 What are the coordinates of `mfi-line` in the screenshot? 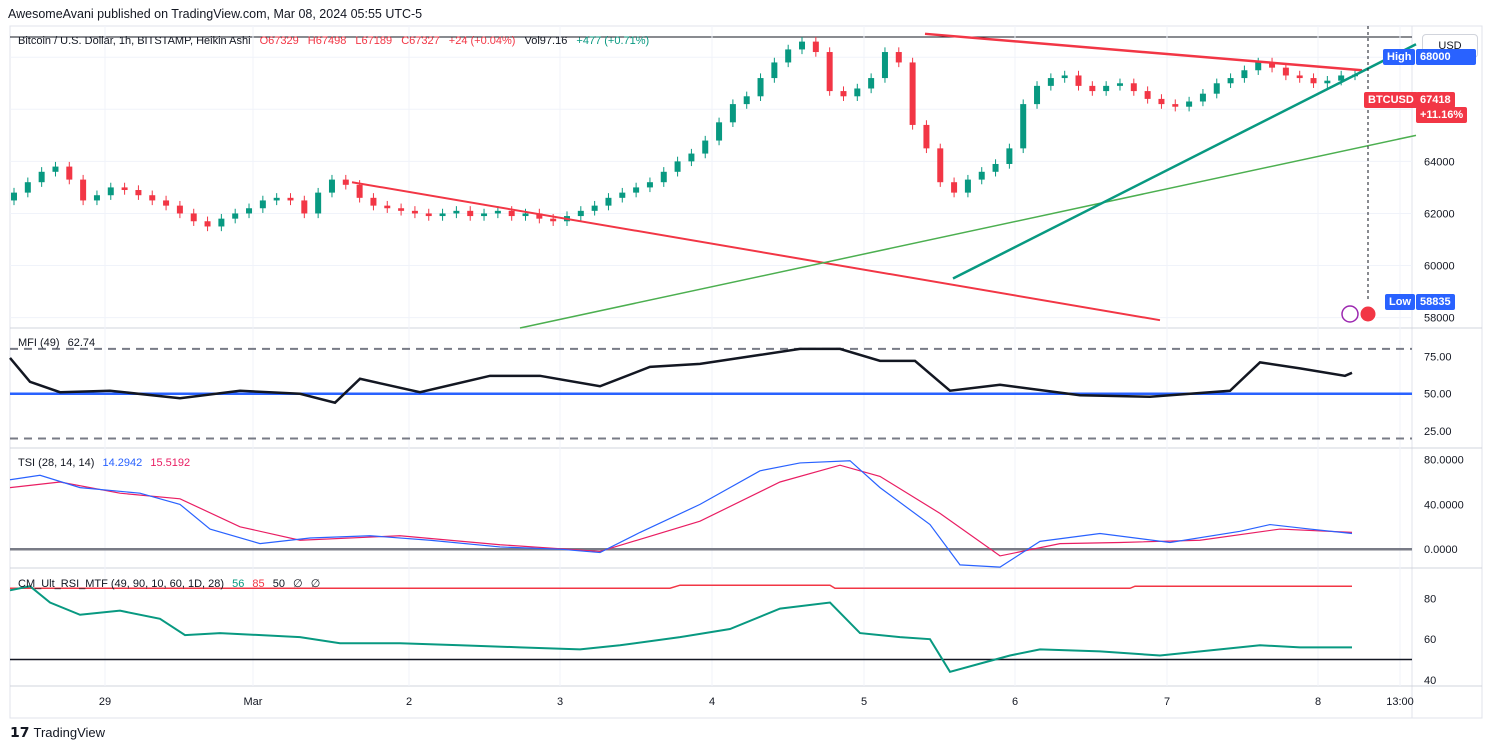 It's located at (681, 376).